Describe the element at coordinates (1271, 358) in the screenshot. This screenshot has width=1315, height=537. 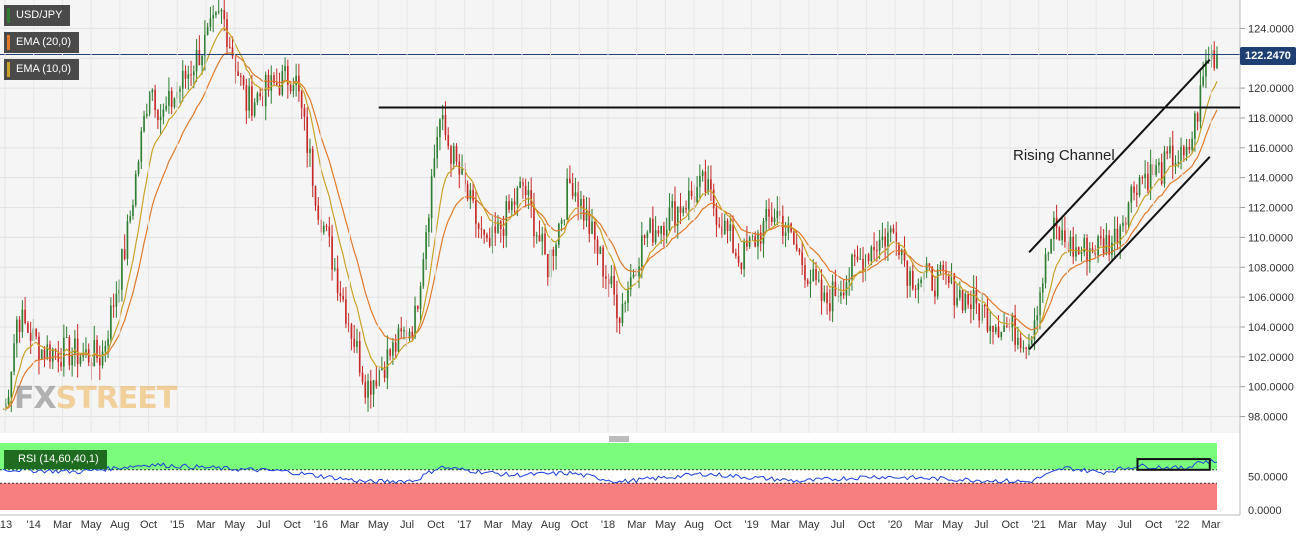
I see `y-tick-label: 102.0000` at that location.